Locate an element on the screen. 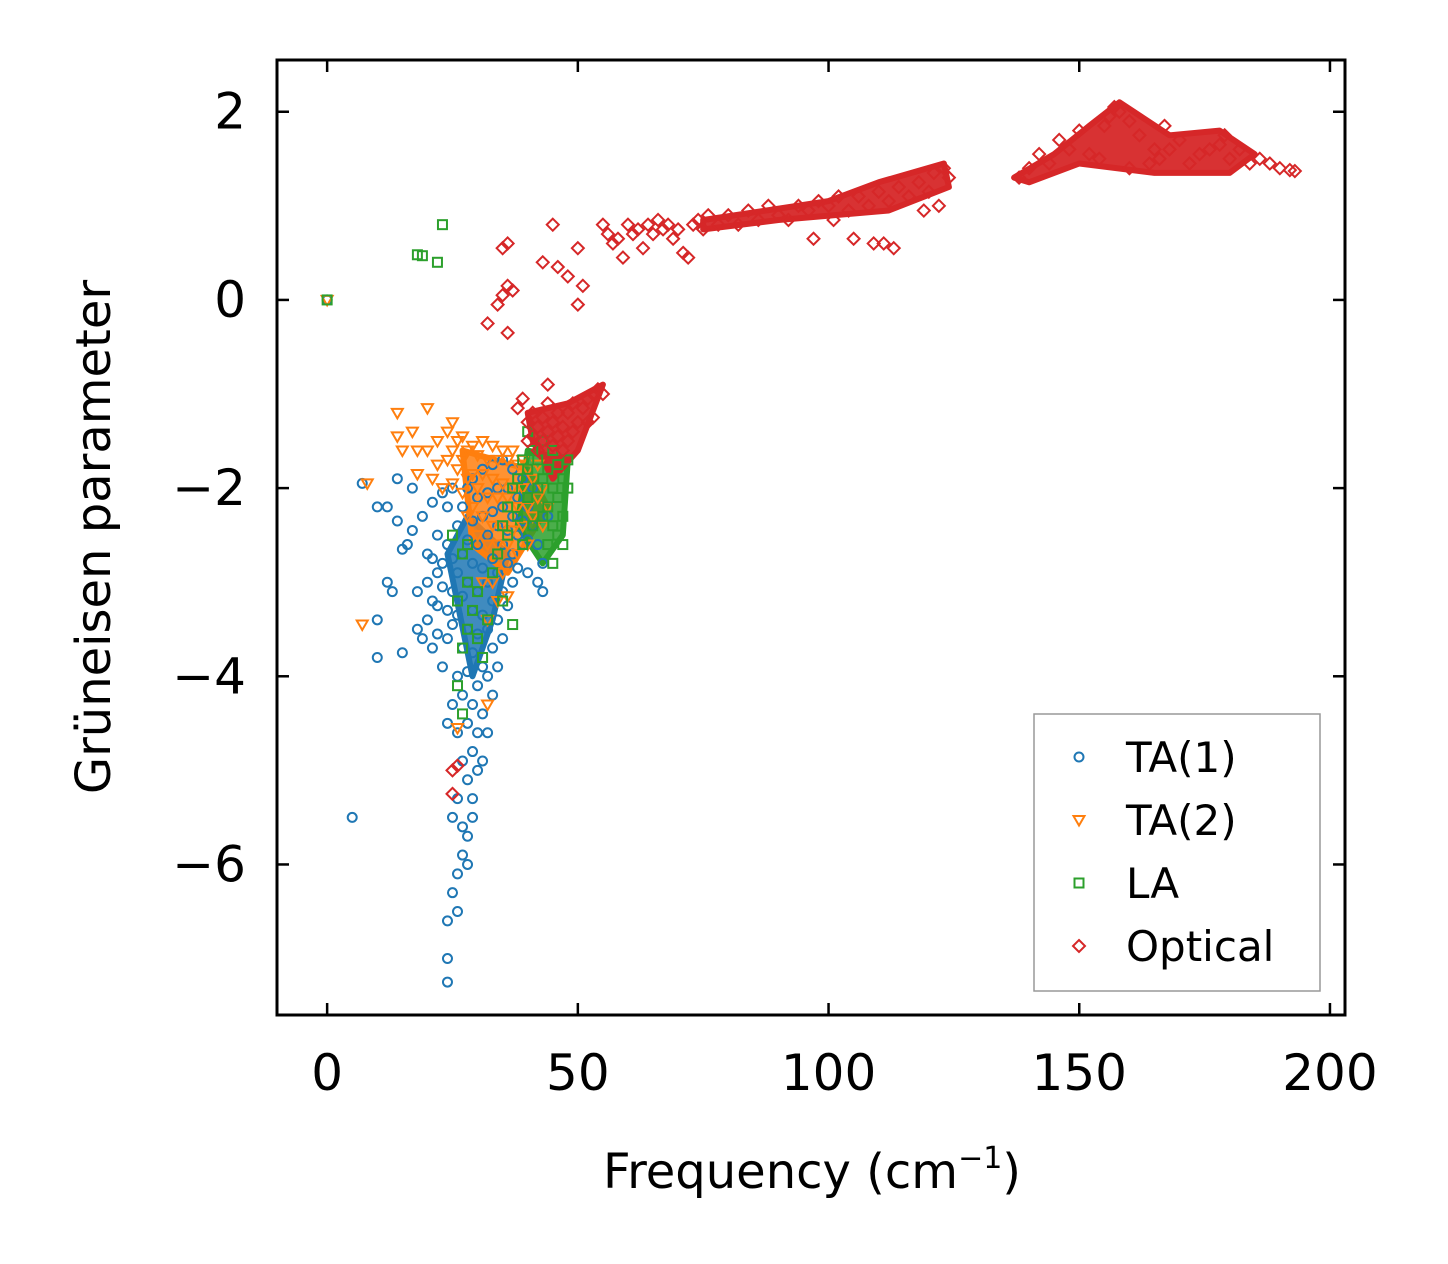 The width and height of the screenshot is (1448, 1264). y-tick-label: −2 is located at coordinates (209, 488).